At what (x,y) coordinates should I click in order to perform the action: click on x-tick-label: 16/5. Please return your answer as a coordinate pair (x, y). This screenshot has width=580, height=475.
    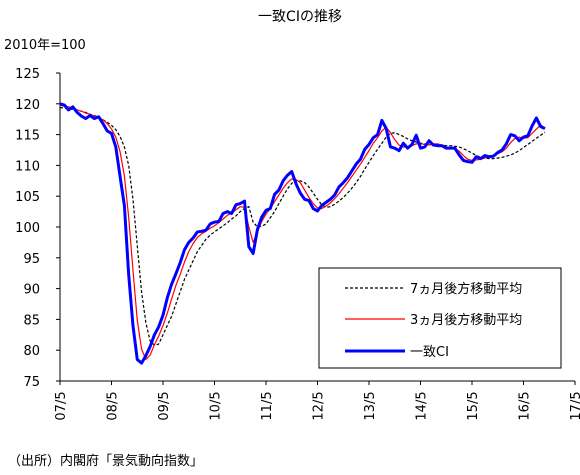
    Looking at the image, I should click on (525, 405).